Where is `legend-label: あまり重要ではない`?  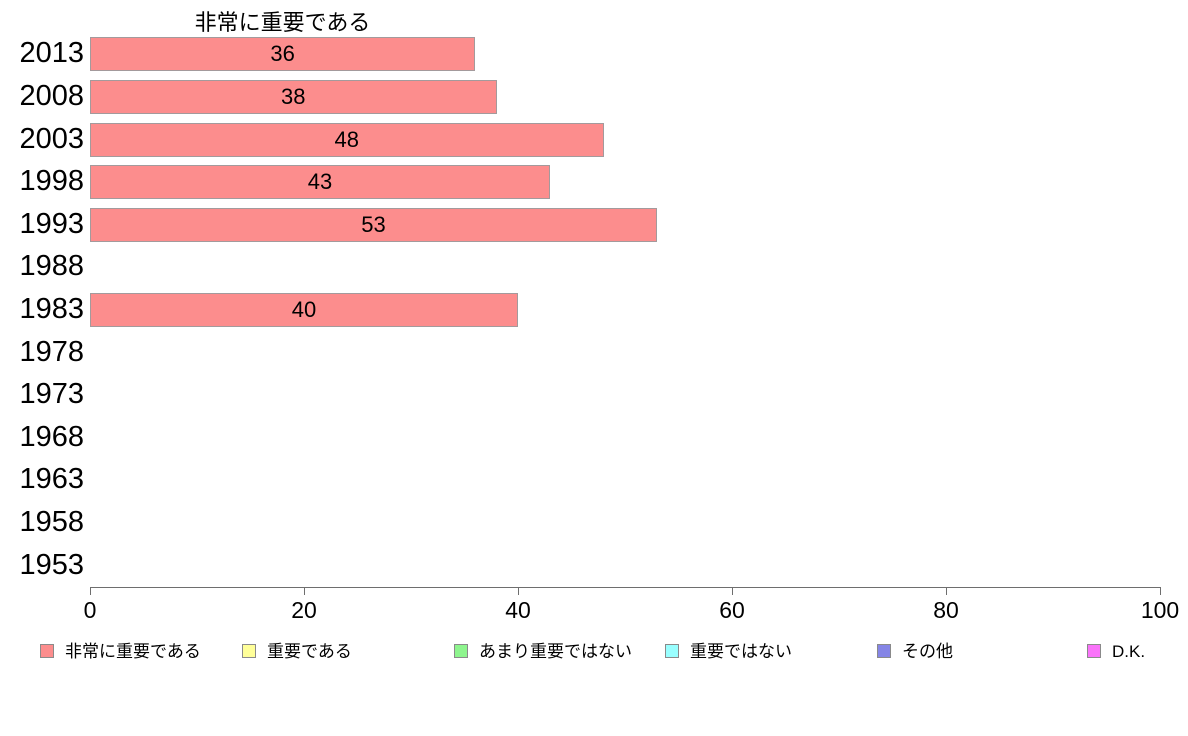
legend-label: あまり重要ではない is located at coordinates (555, 651).